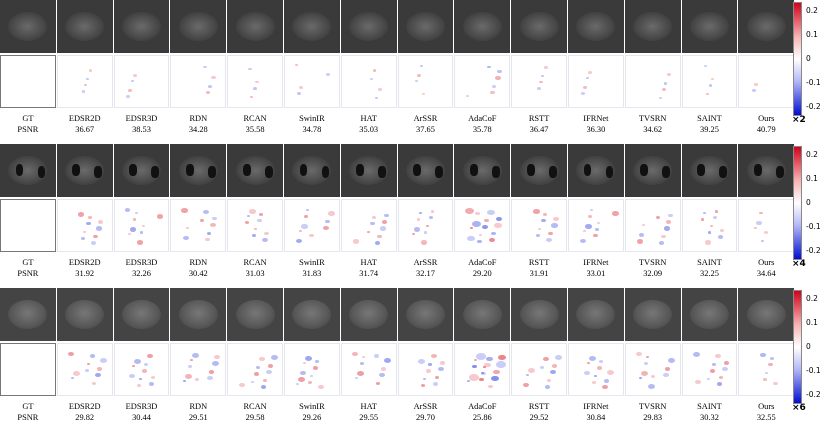  I want to click on scale-factor-label: ×6, so click(799, 408).